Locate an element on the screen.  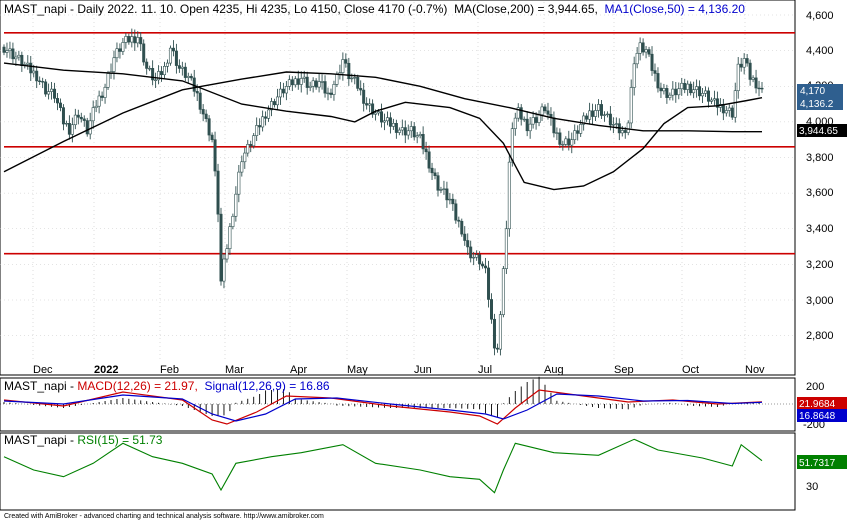
macd-series is located at coordinates (397, 400).